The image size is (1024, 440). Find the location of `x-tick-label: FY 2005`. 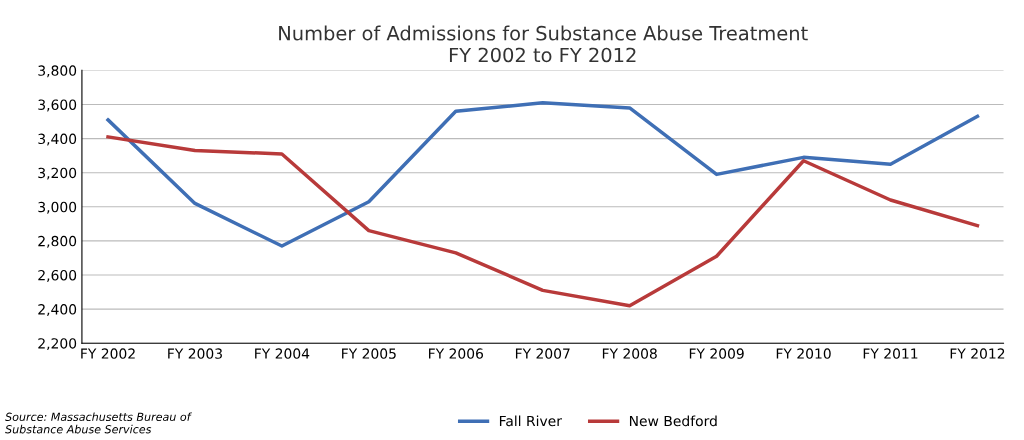

x-tick-label: FY 2005 is located at coordinates (369, 353).